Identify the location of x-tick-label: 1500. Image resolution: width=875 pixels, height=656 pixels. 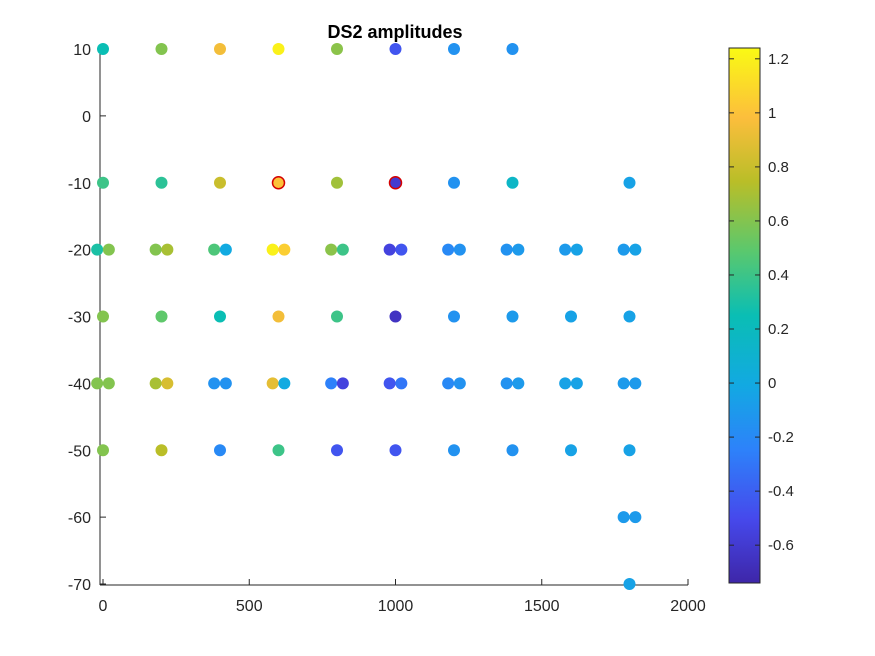
(542, 606).